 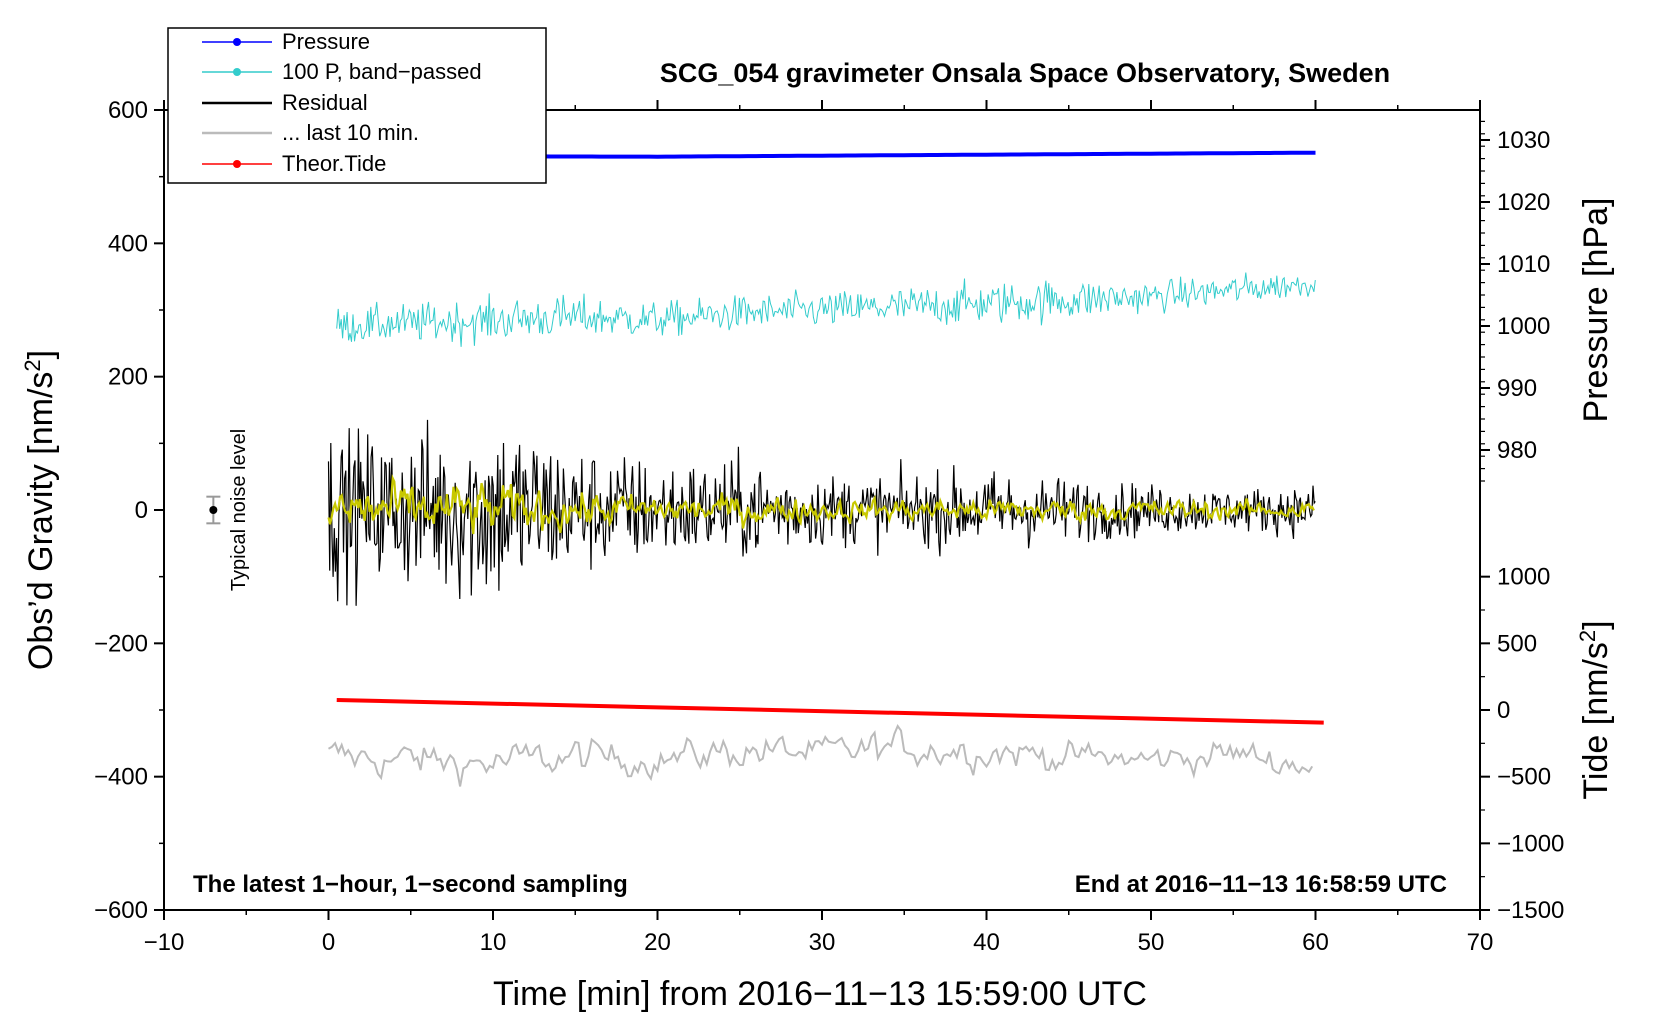 What do you see at coordinates (121, 643) in the screenshot?
I see `y-tick-label: −200` at bounding box center [121, 643].